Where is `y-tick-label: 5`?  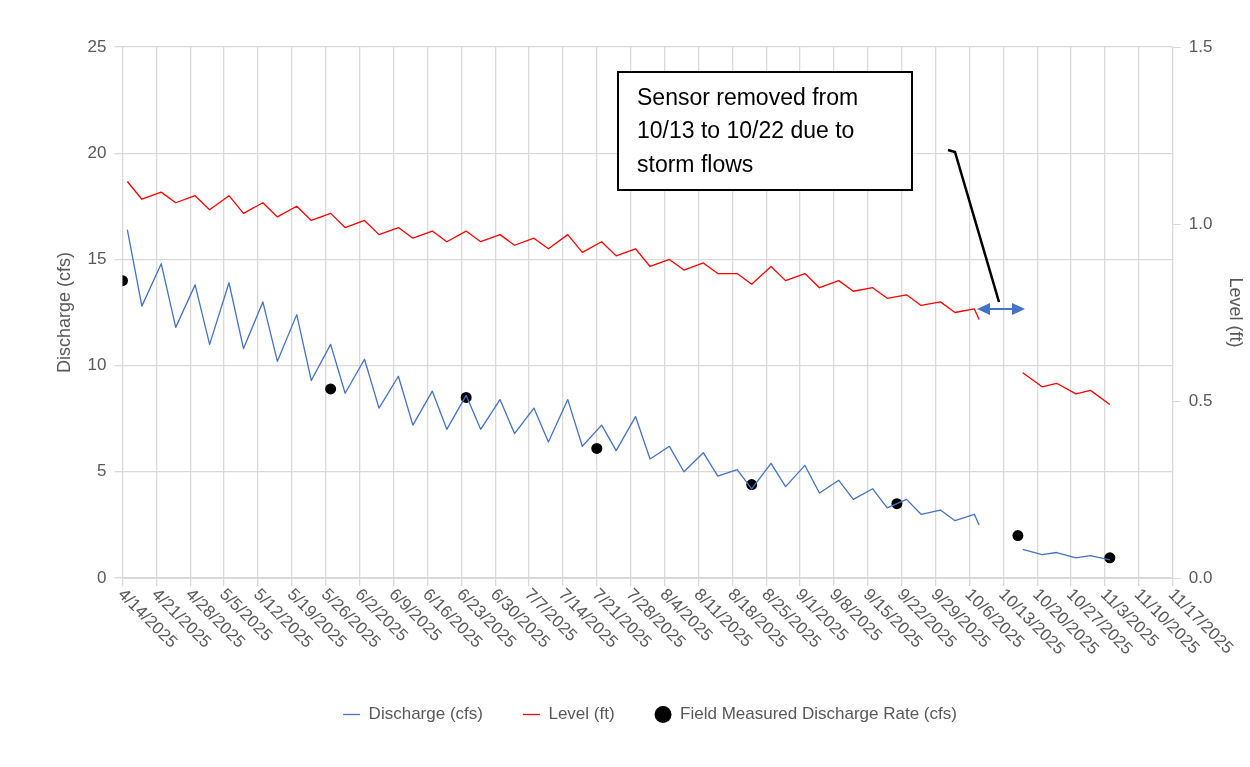
y-tick-label: 5 is located at coordinates (102, 471).